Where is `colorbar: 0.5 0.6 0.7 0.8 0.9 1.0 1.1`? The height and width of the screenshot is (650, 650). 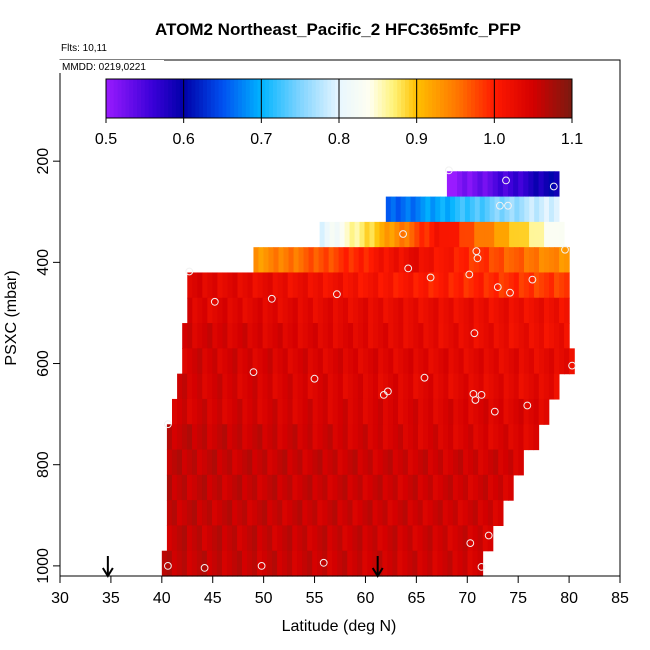
colorbar: 0.5 0.6 0.7 0.8 0.9 1.0 1.1 is located at coordinates (339, 113).